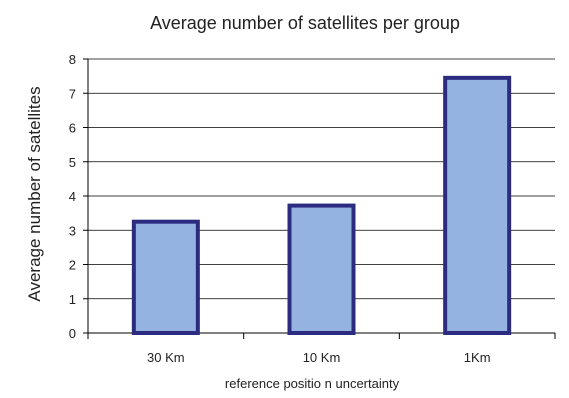 The image size is (569, 398). What do you see at coordinates (321, 269) in the screenshot?
I see `bar-10km` at bounding box center [321, 269].